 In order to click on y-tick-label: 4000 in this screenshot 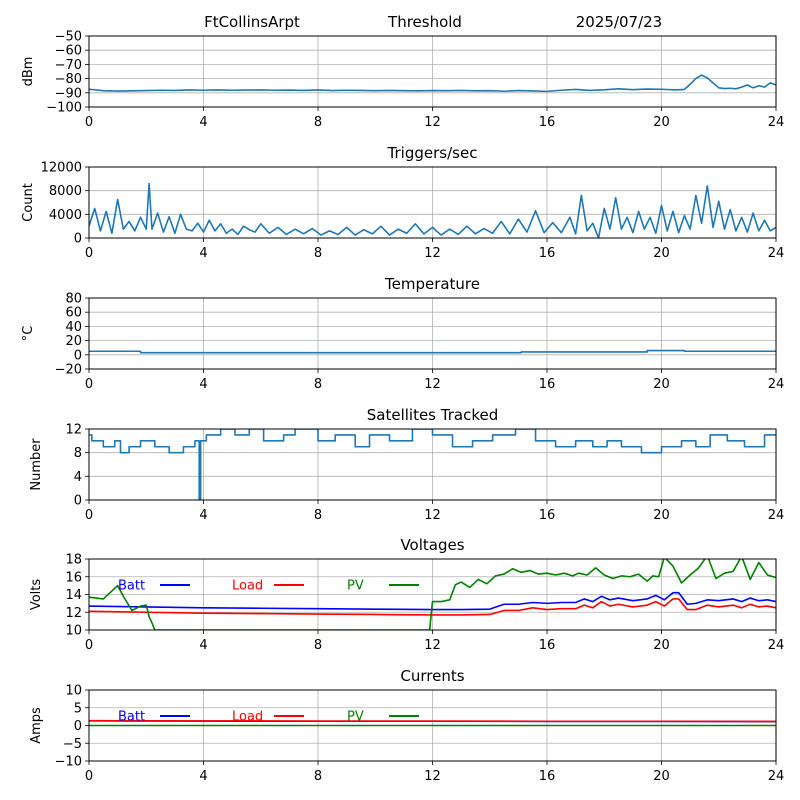, I will do `click(65, 215)`.